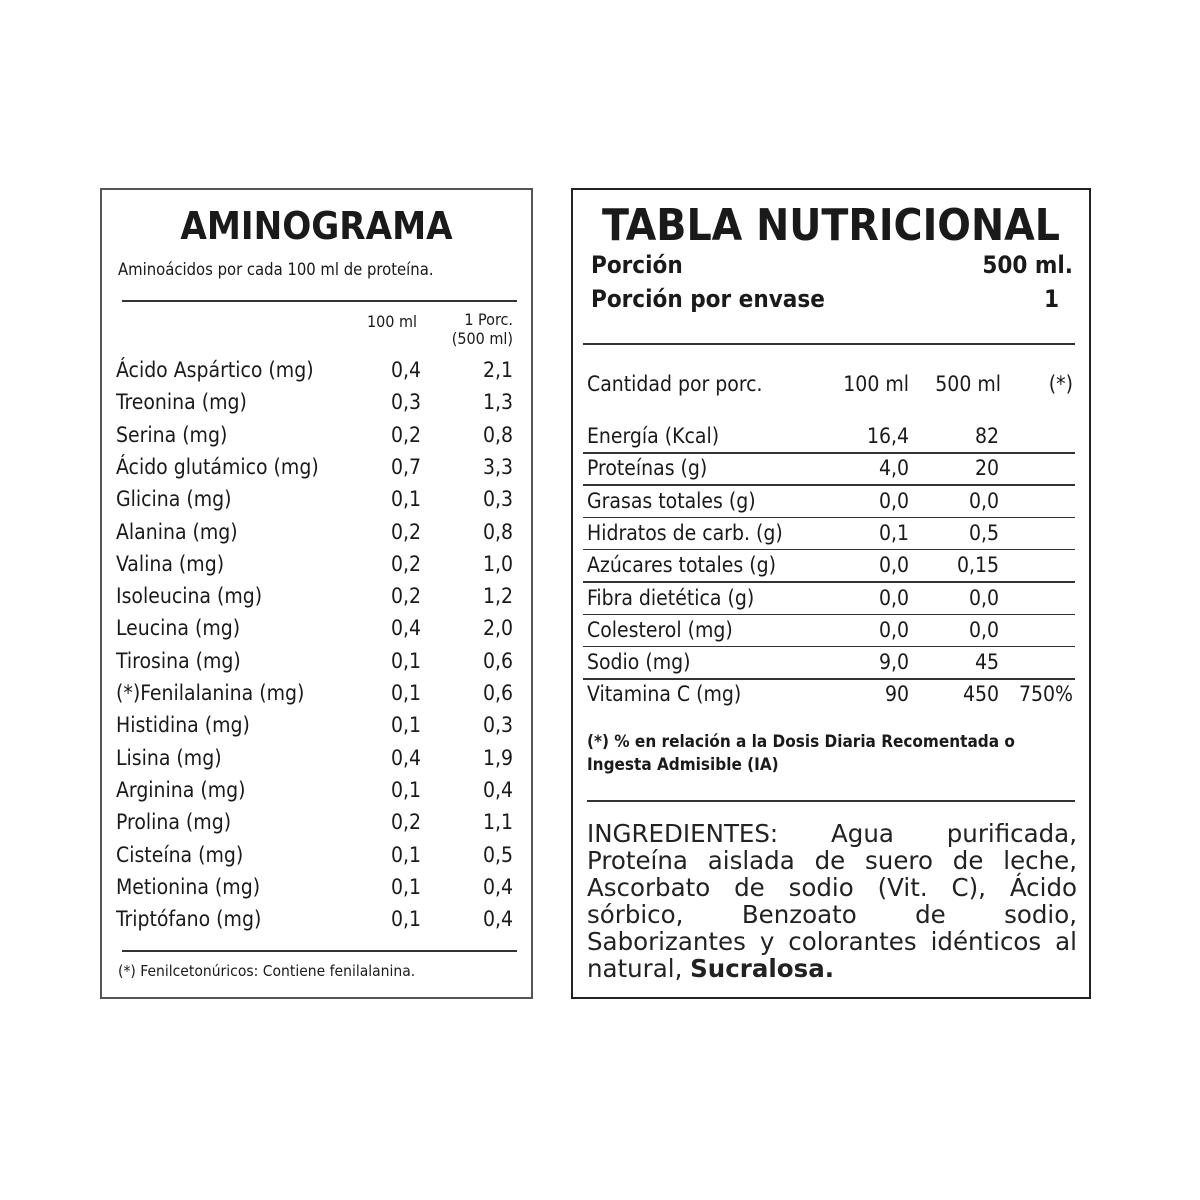  I want to click on nutrient-100ml: 9,0, so click(893, 662).